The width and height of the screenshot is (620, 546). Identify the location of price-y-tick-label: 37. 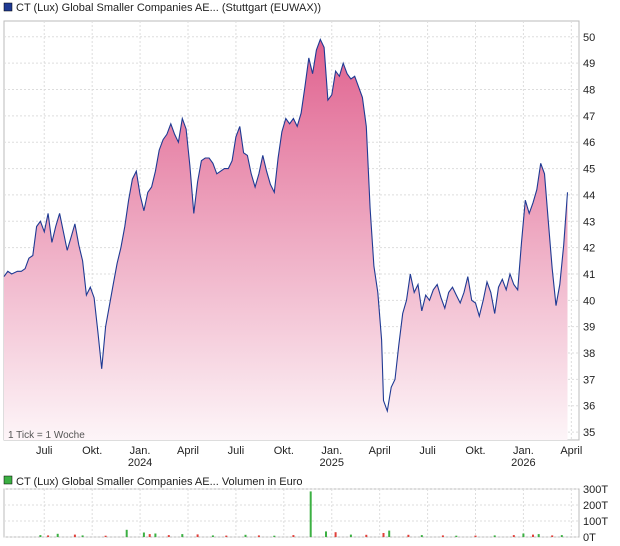
(589, 380).